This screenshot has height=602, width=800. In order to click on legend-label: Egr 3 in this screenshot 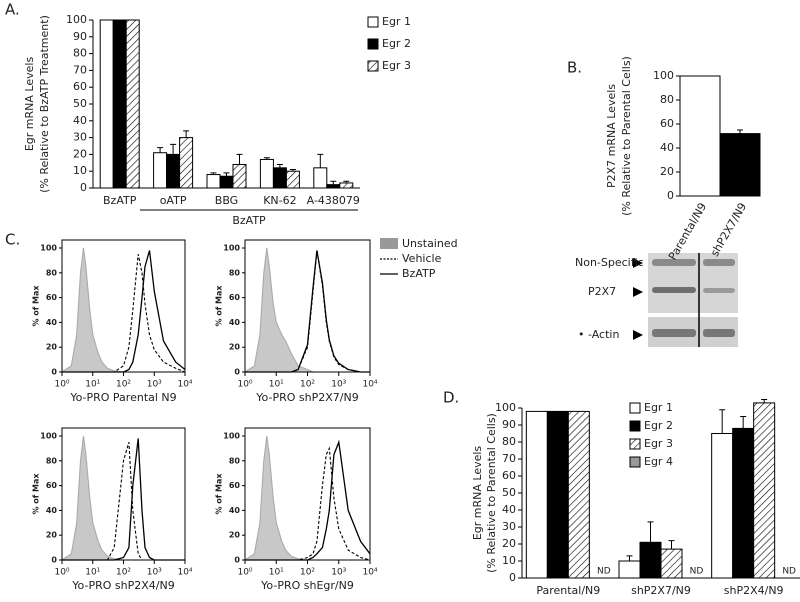, I will do `click(658, 443)`.